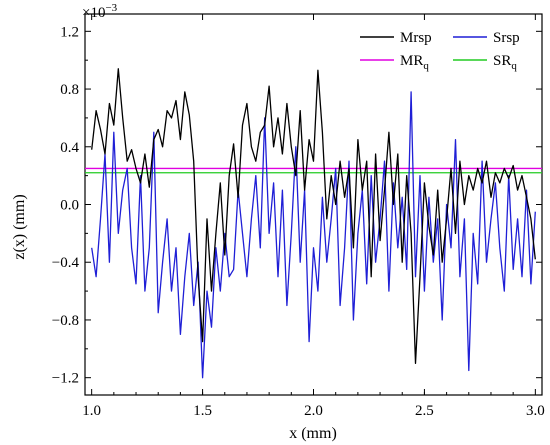  What do you see at coordinates (396, 38) in the screenshot?
I see `legend-item: Mrsp` at bounding box center [396, 38].